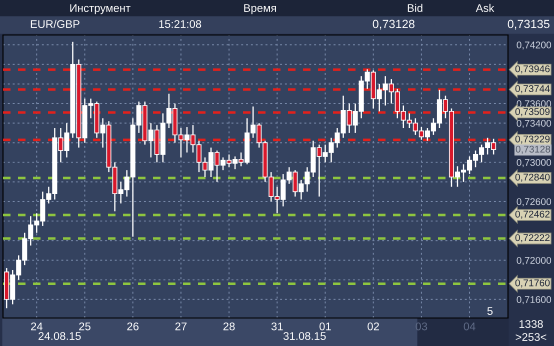  What do you see at coordinates (534, 104) in the screenshot?
I see `y-tick-label: 0,73600` at bounding box center [534, 104].